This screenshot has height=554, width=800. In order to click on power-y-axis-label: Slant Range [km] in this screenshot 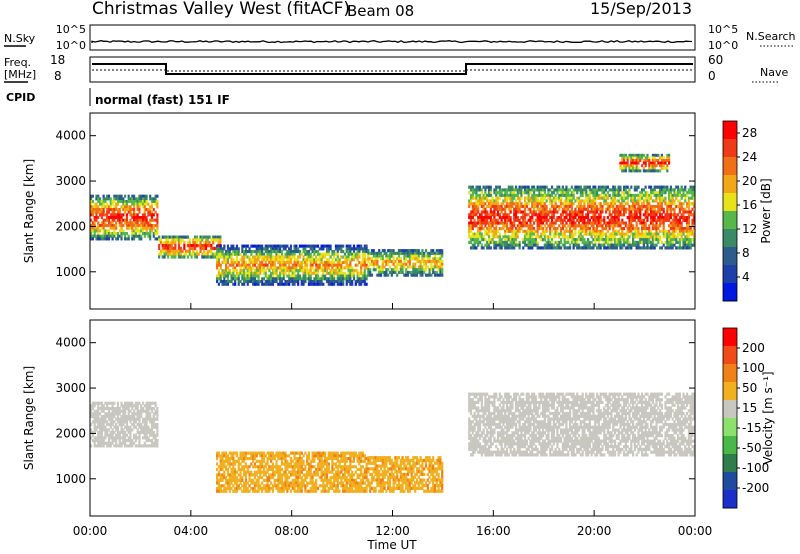, I will do `click(29, 211)`.